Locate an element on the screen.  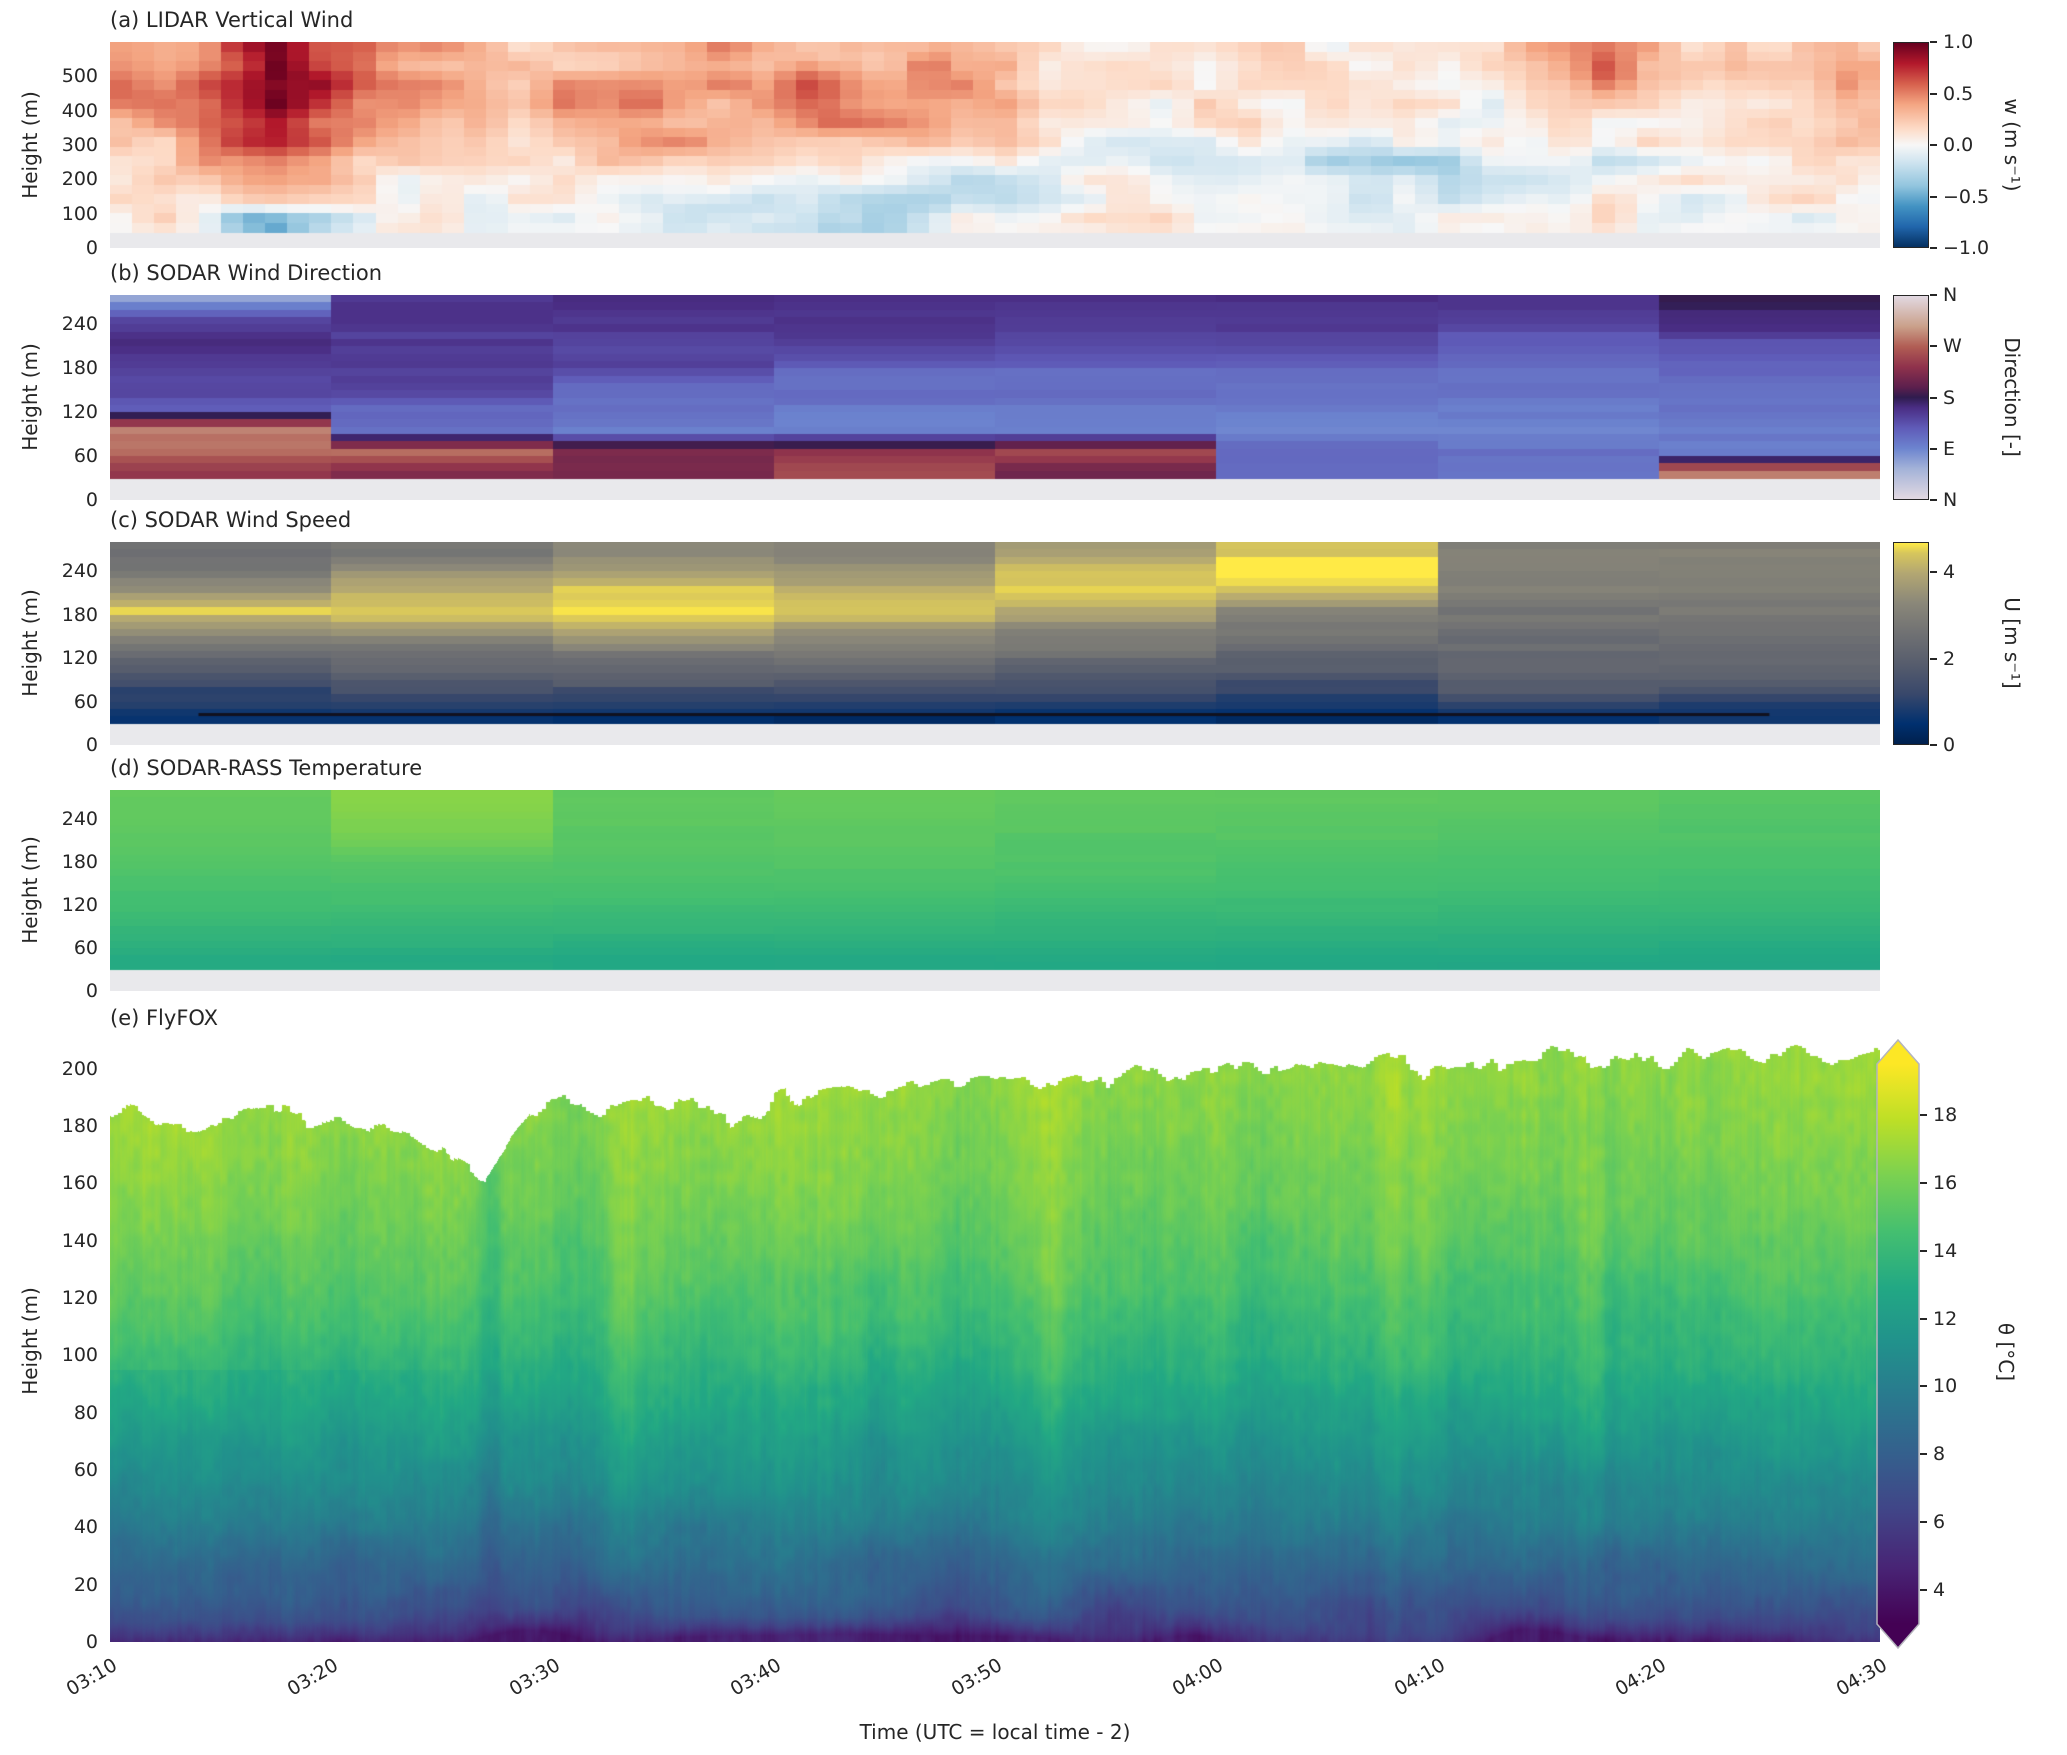
x-tick-label: 04:10 is located at coordinates (1419, 1677).